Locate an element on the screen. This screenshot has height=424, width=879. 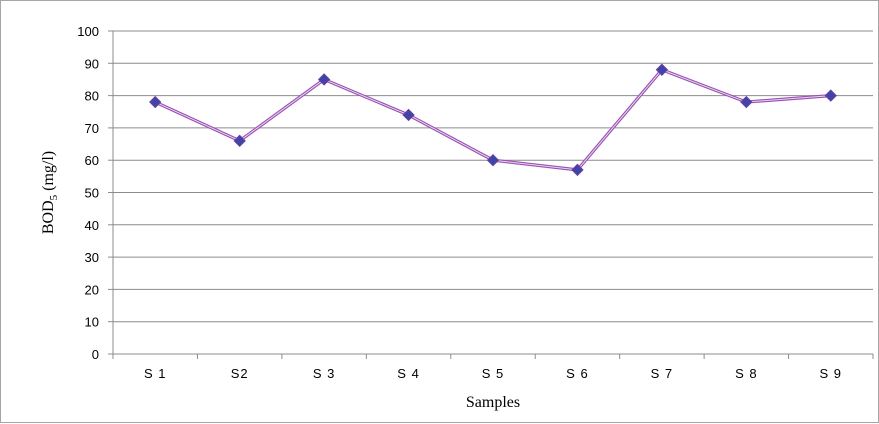
y-axis-title-unit: (mg/l) is located at coordinates (48, 173).